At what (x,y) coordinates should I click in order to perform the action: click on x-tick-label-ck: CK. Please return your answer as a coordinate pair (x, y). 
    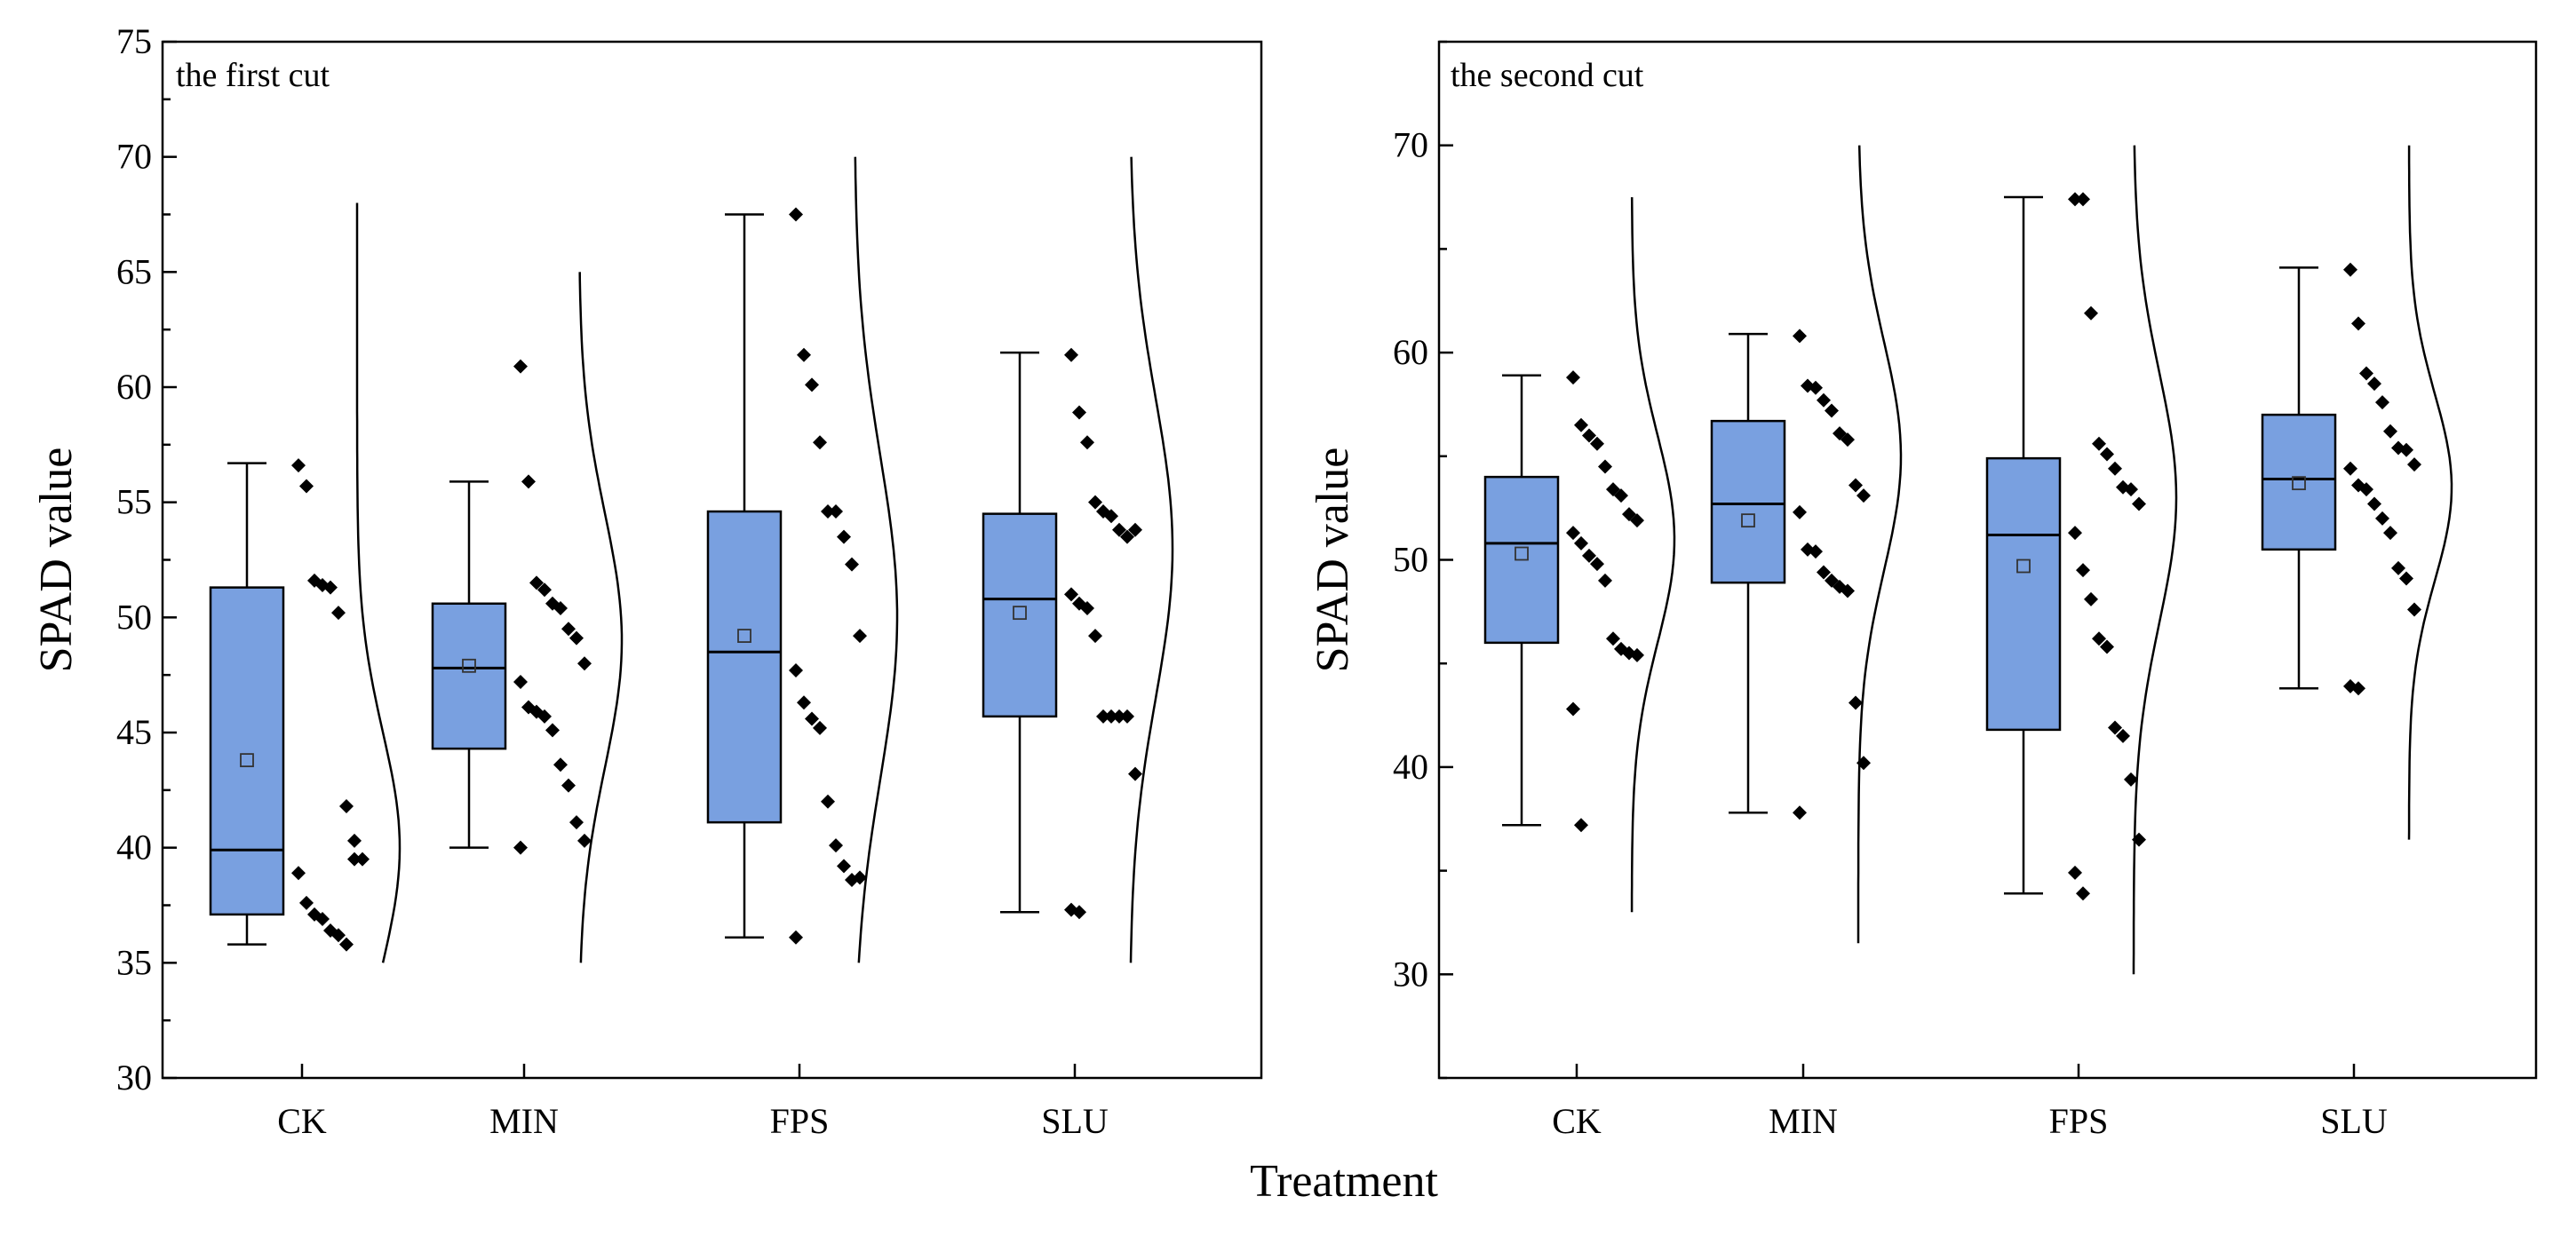
    Looking at the image, I should click on (1577, 1121).